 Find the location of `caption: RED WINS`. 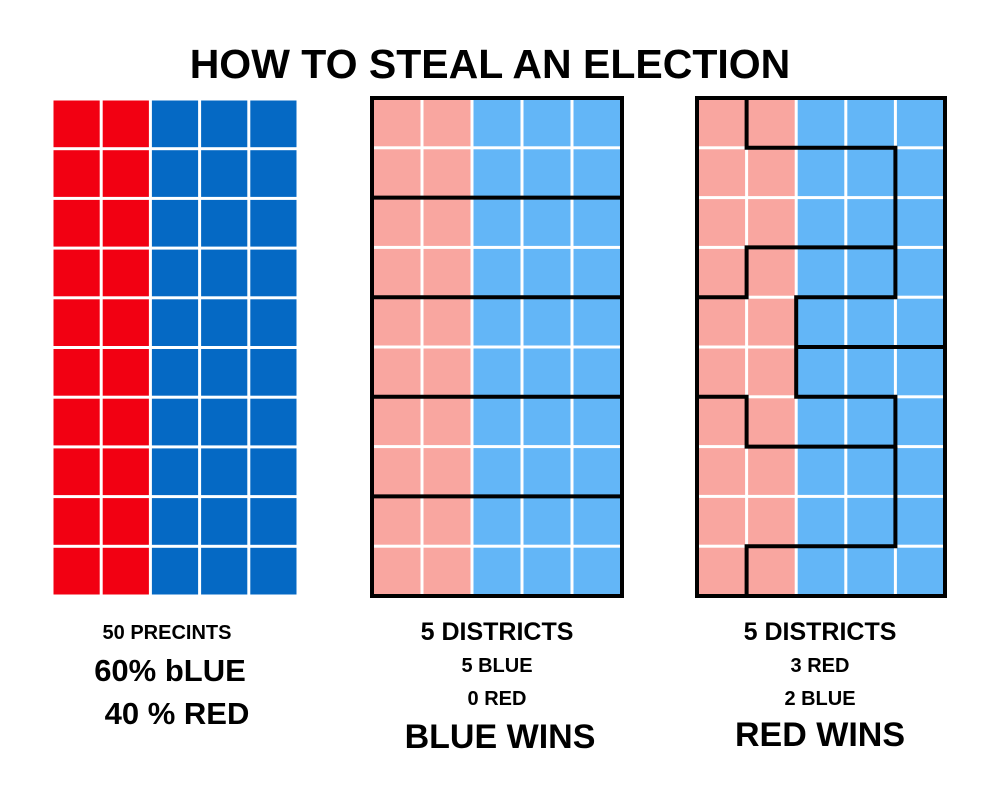

caption: RED WINS is located at coordinates (820, 735).